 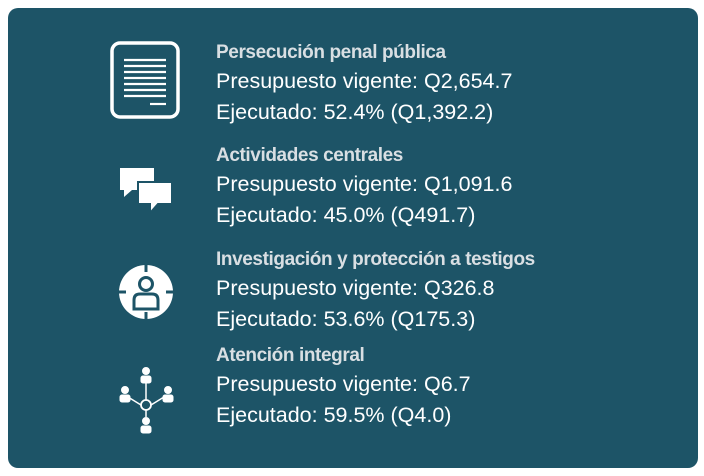 What do you see at coordinates (145, 80) in the screenshot?
I see `document-icon` at bounding box center [145, 80].